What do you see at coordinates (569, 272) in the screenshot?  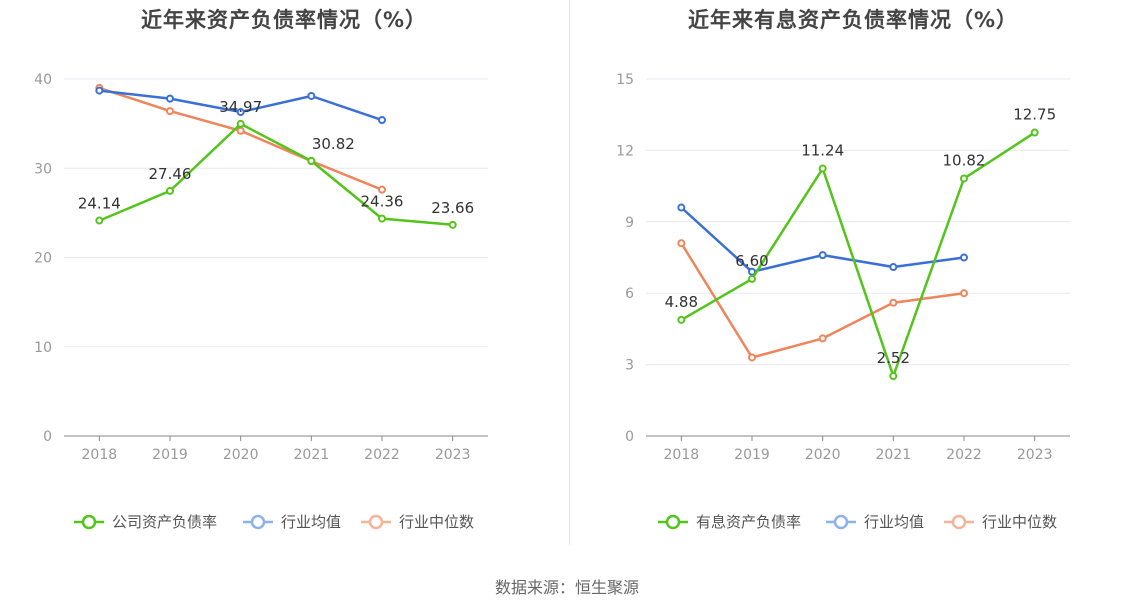 I see `panel-divider` at bounding box center [569, 272].